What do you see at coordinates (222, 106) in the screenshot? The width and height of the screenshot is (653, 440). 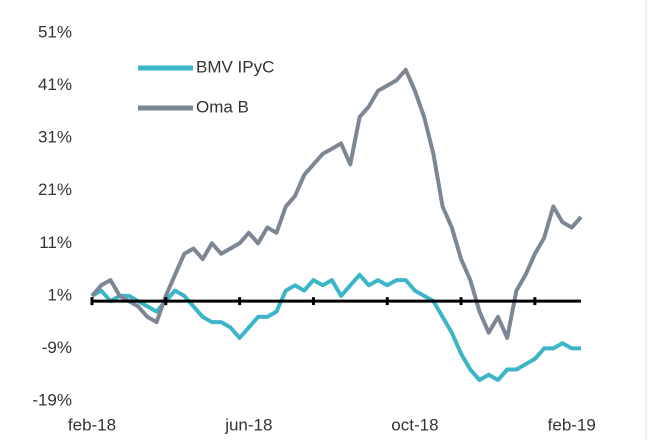 I see `legend-label: Oma B` at bounding box center [222, 106].